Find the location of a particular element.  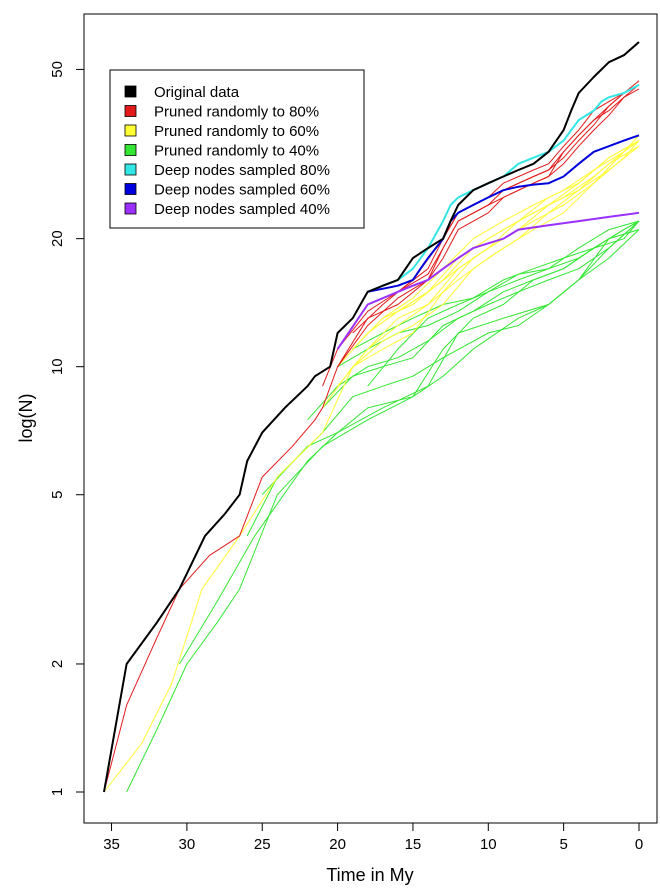

y-tick-label: 10 is located at coordinates (57, 366).